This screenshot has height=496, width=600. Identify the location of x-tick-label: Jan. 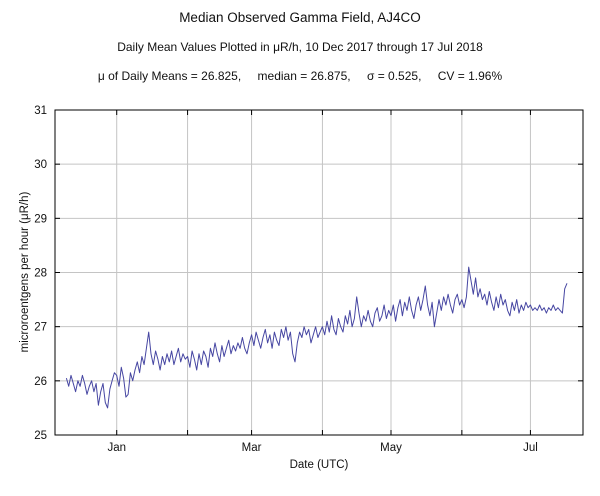
(116, 448).